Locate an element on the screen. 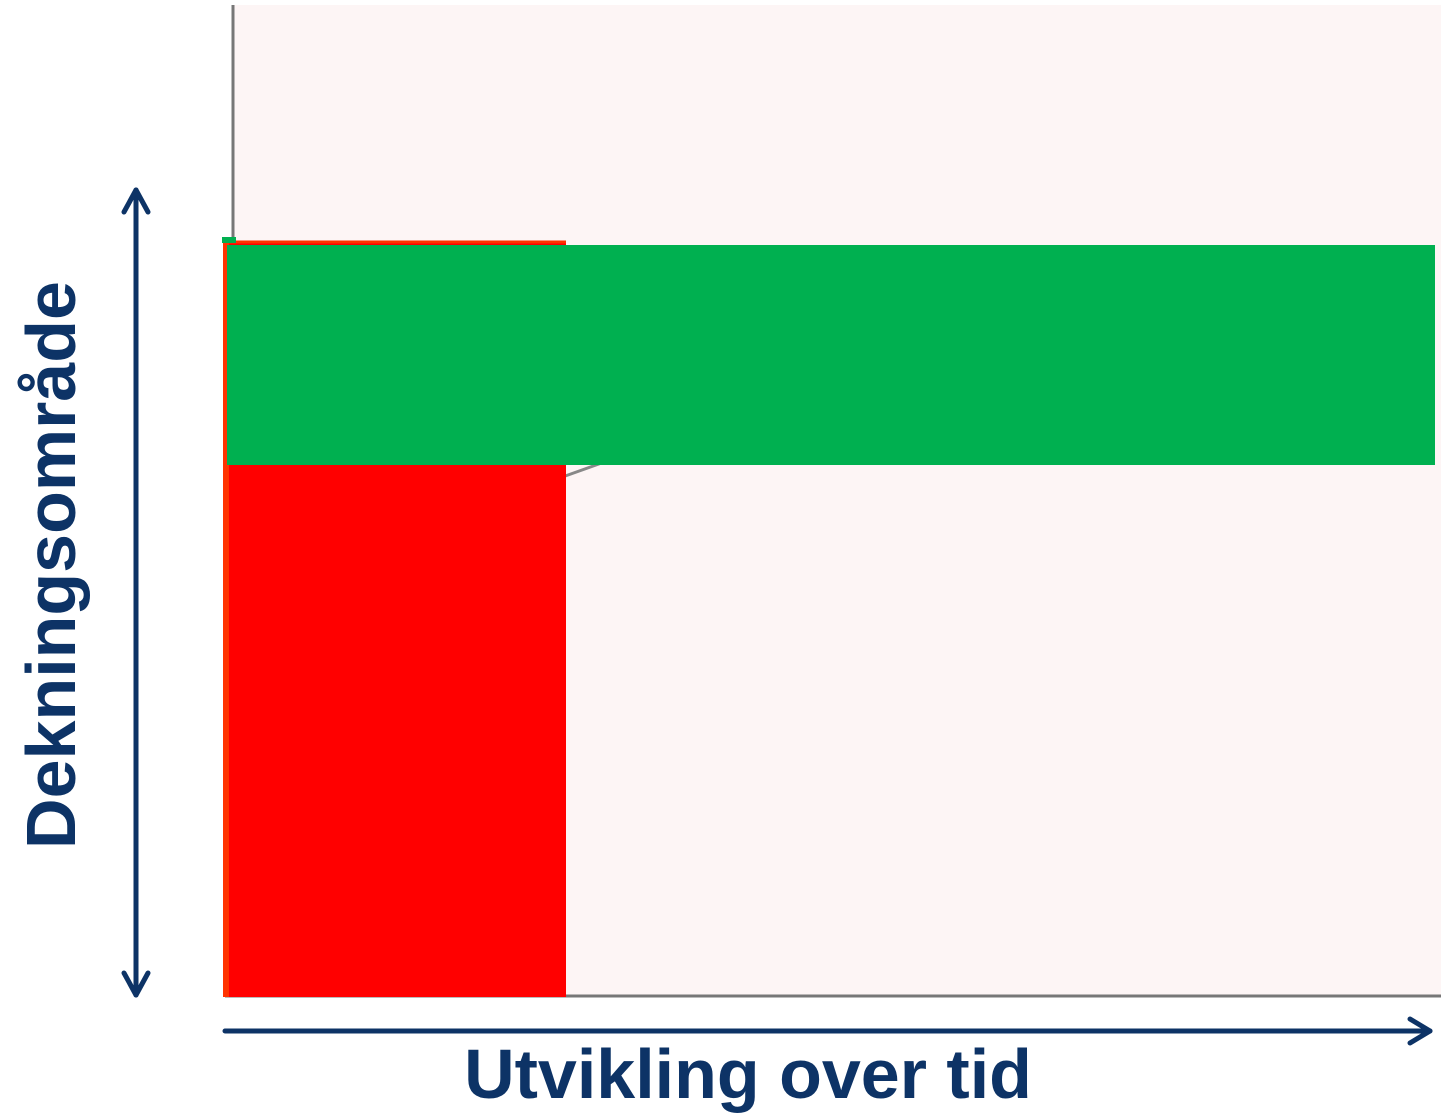 The height and width of the screenshot is (1113, 1441). red-block-edge is located at coordinates (226, 619).